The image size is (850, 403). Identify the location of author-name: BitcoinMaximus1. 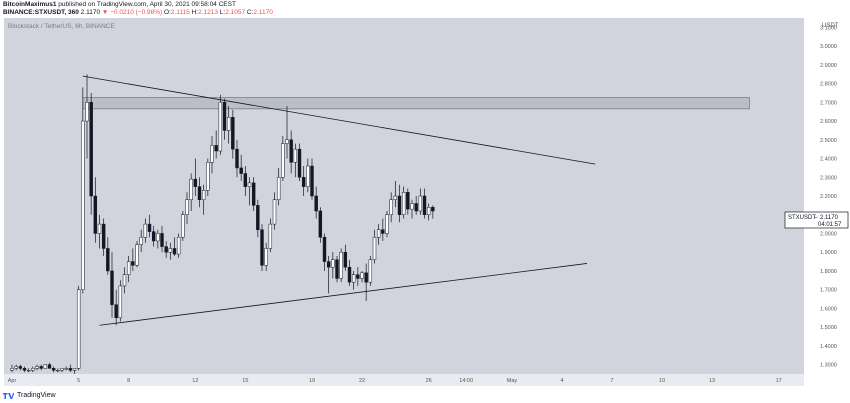
(30, 4).